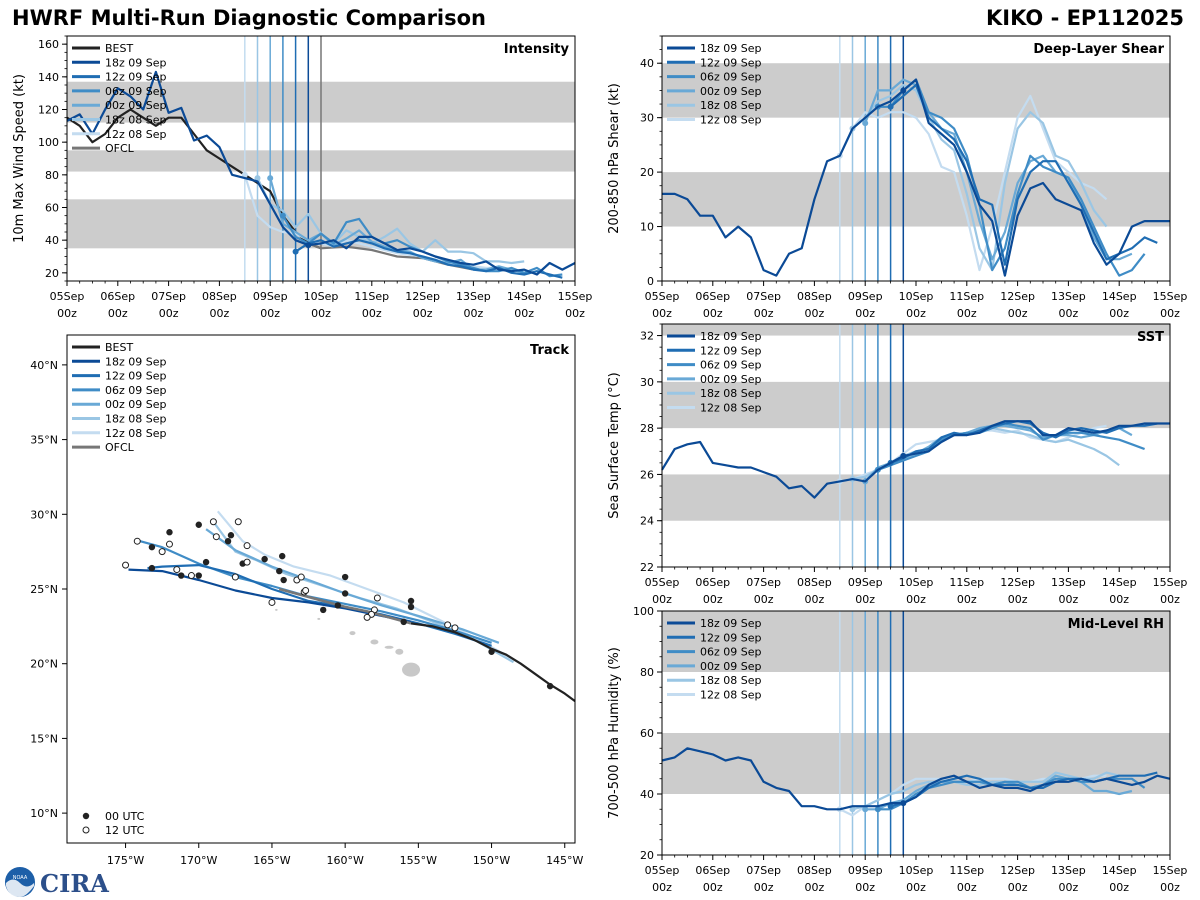 This screenshot has width=1200, height=900. What do you see at coordinates (120, 447) in the screenshot?
I see `legend-label: OFCL` at bounding box center [120, 447].